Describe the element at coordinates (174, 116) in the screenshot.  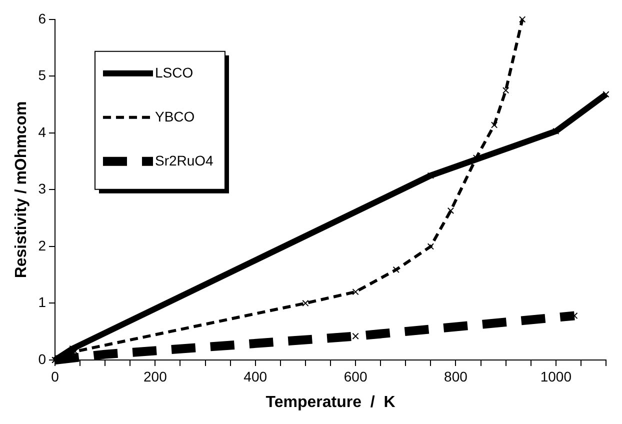
I see `legend-label: YBCO` at that location.